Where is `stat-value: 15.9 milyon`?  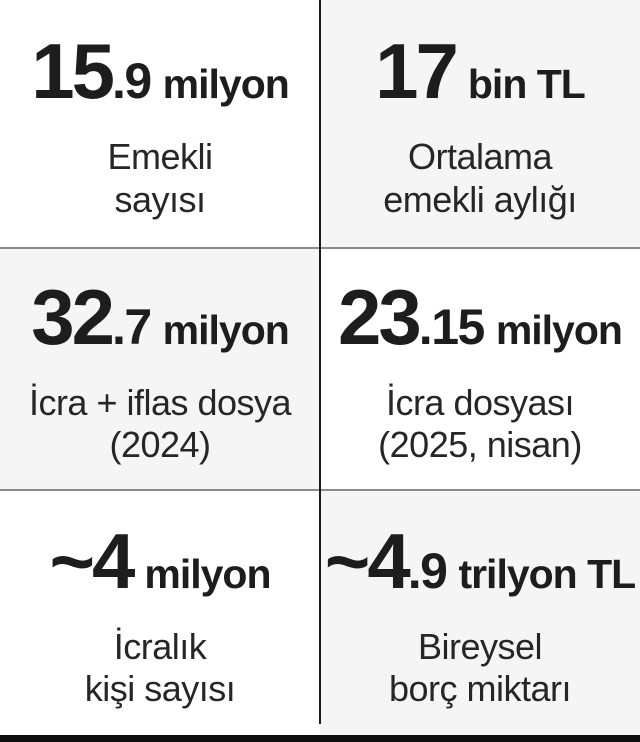 stat-value: 15.9 milyon is located at coordinates (160, 71).